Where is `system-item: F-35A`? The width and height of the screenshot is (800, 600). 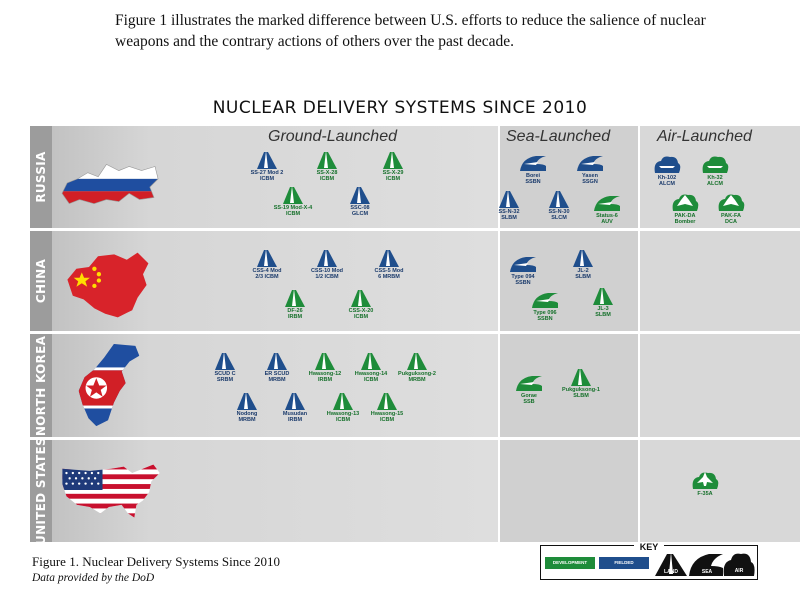 system-item: F-35A is located at coordinates (705, 483).